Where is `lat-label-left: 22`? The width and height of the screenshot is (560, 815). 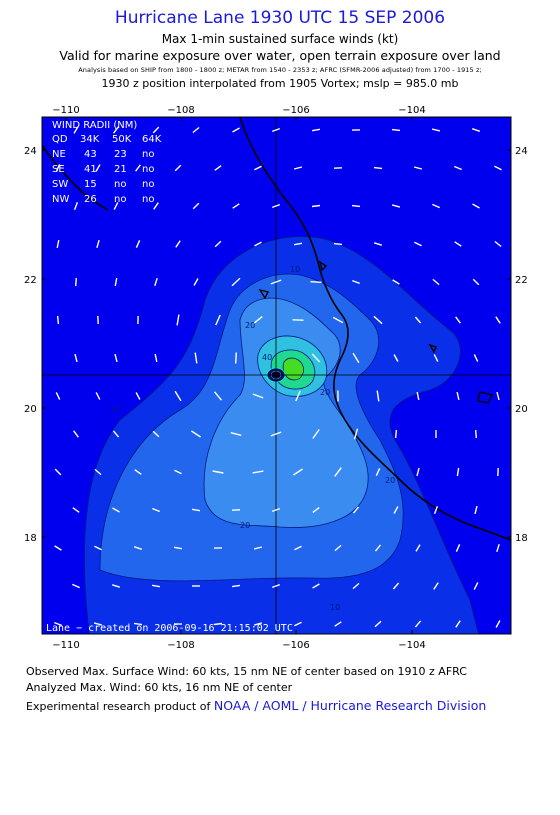 lat-label-left: 22 is located at coordinates (30, 280).